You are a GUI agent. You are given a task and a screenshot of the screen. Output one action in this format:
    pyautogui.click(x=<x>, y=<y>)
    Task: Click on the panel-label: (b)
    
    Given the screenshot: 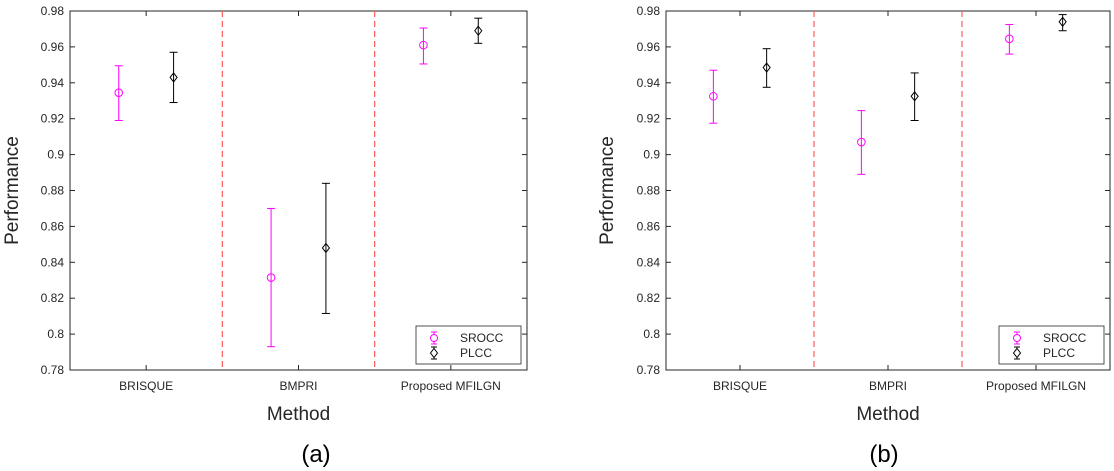 What is the action you would take?
    pyautogui.click(x=883, y=454)
    